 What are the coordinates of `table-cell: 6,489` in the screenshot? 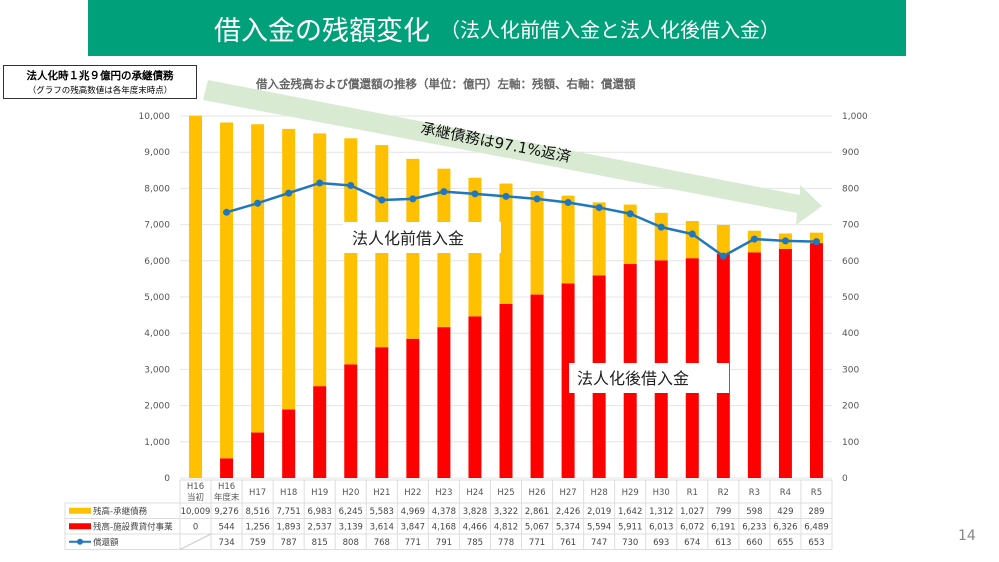 It's located at (816, 527).